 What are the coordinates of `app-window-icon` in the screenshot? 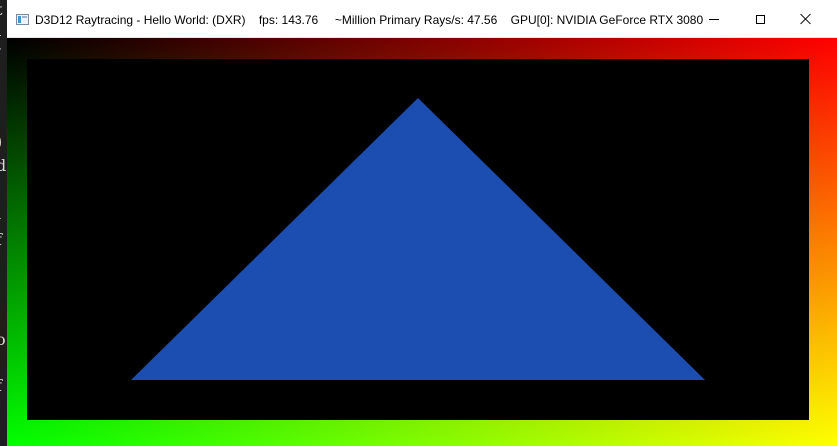 It's located at (22, 19).